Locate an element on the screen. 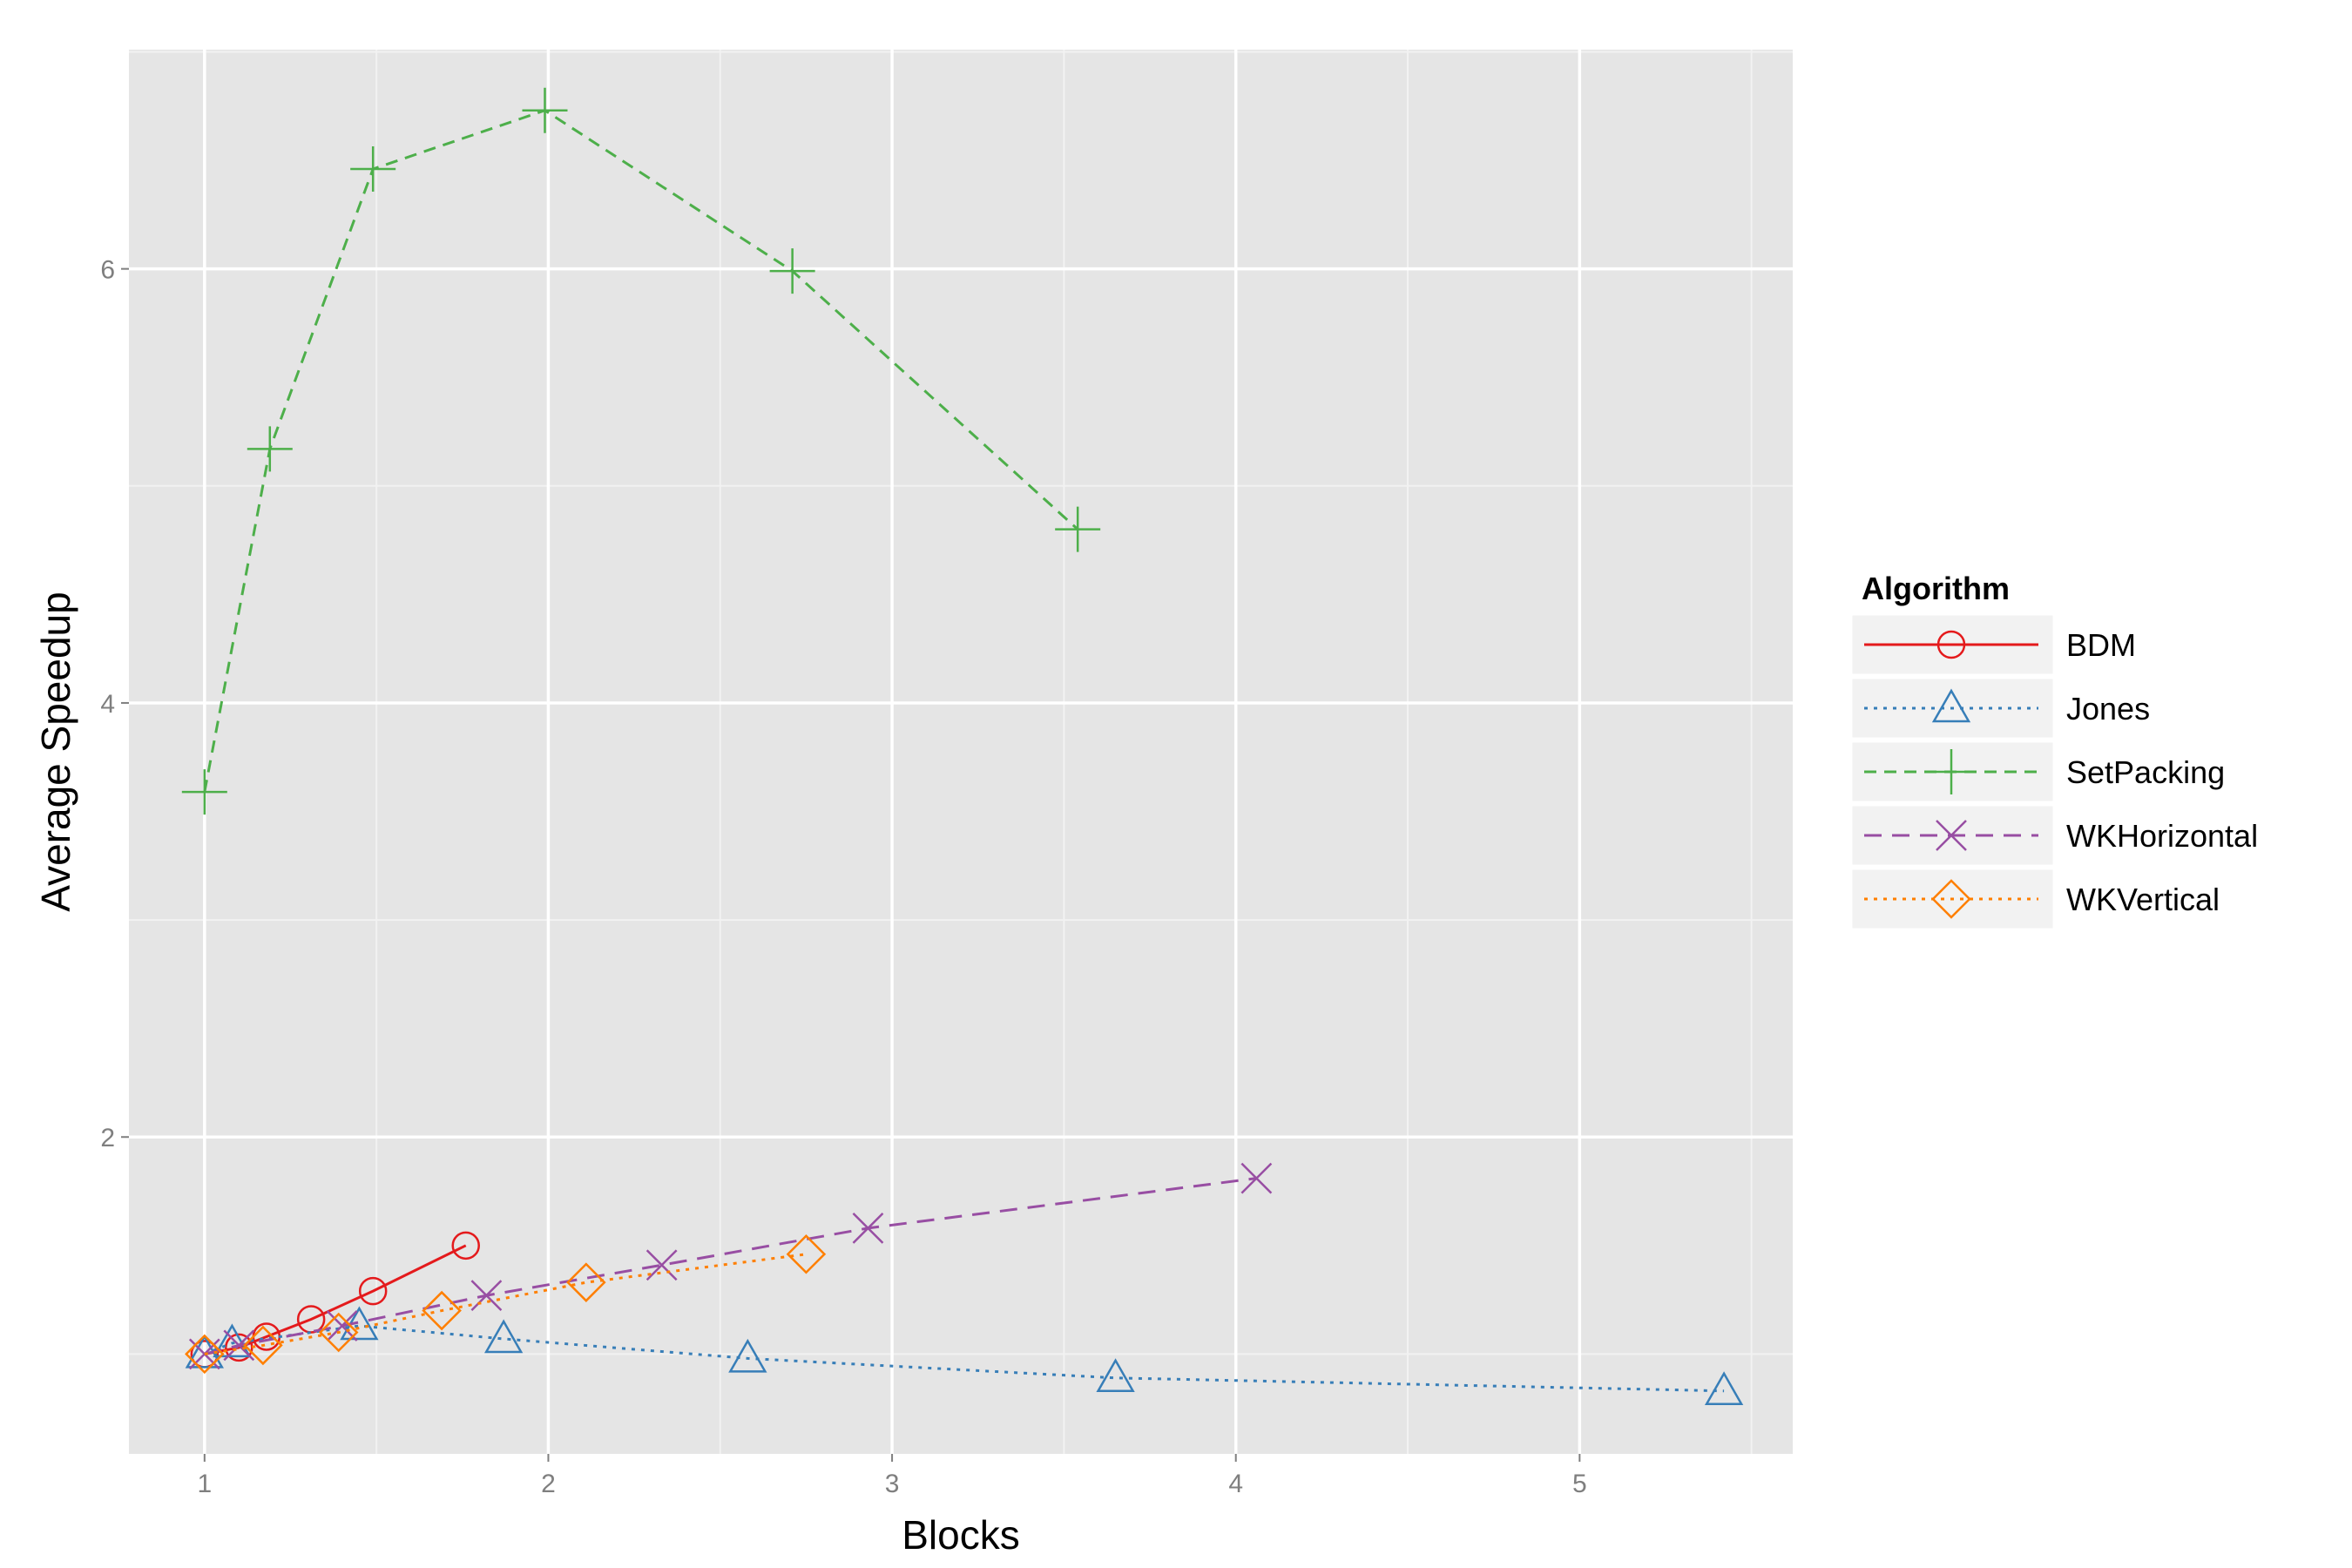  legend-item-setpacking: SetPacking is located at coordinates (2037, 772).